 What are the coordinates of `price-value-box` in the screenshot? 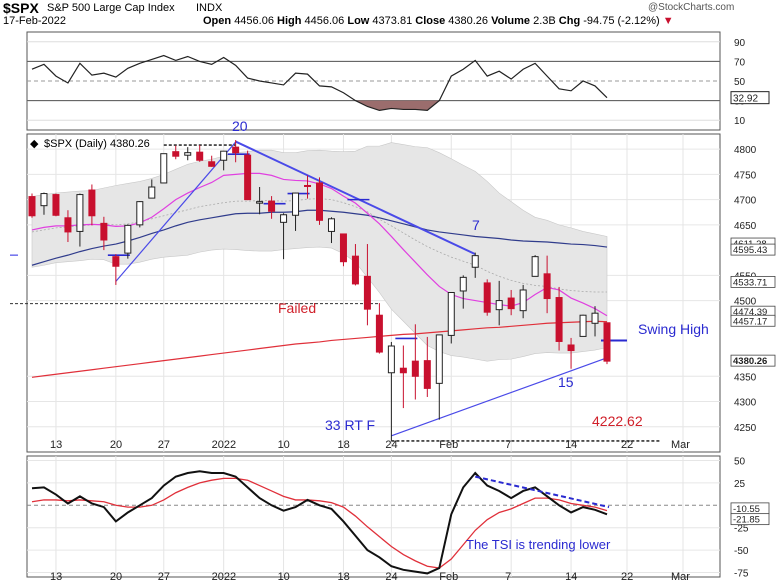 It's located at (753, 320).